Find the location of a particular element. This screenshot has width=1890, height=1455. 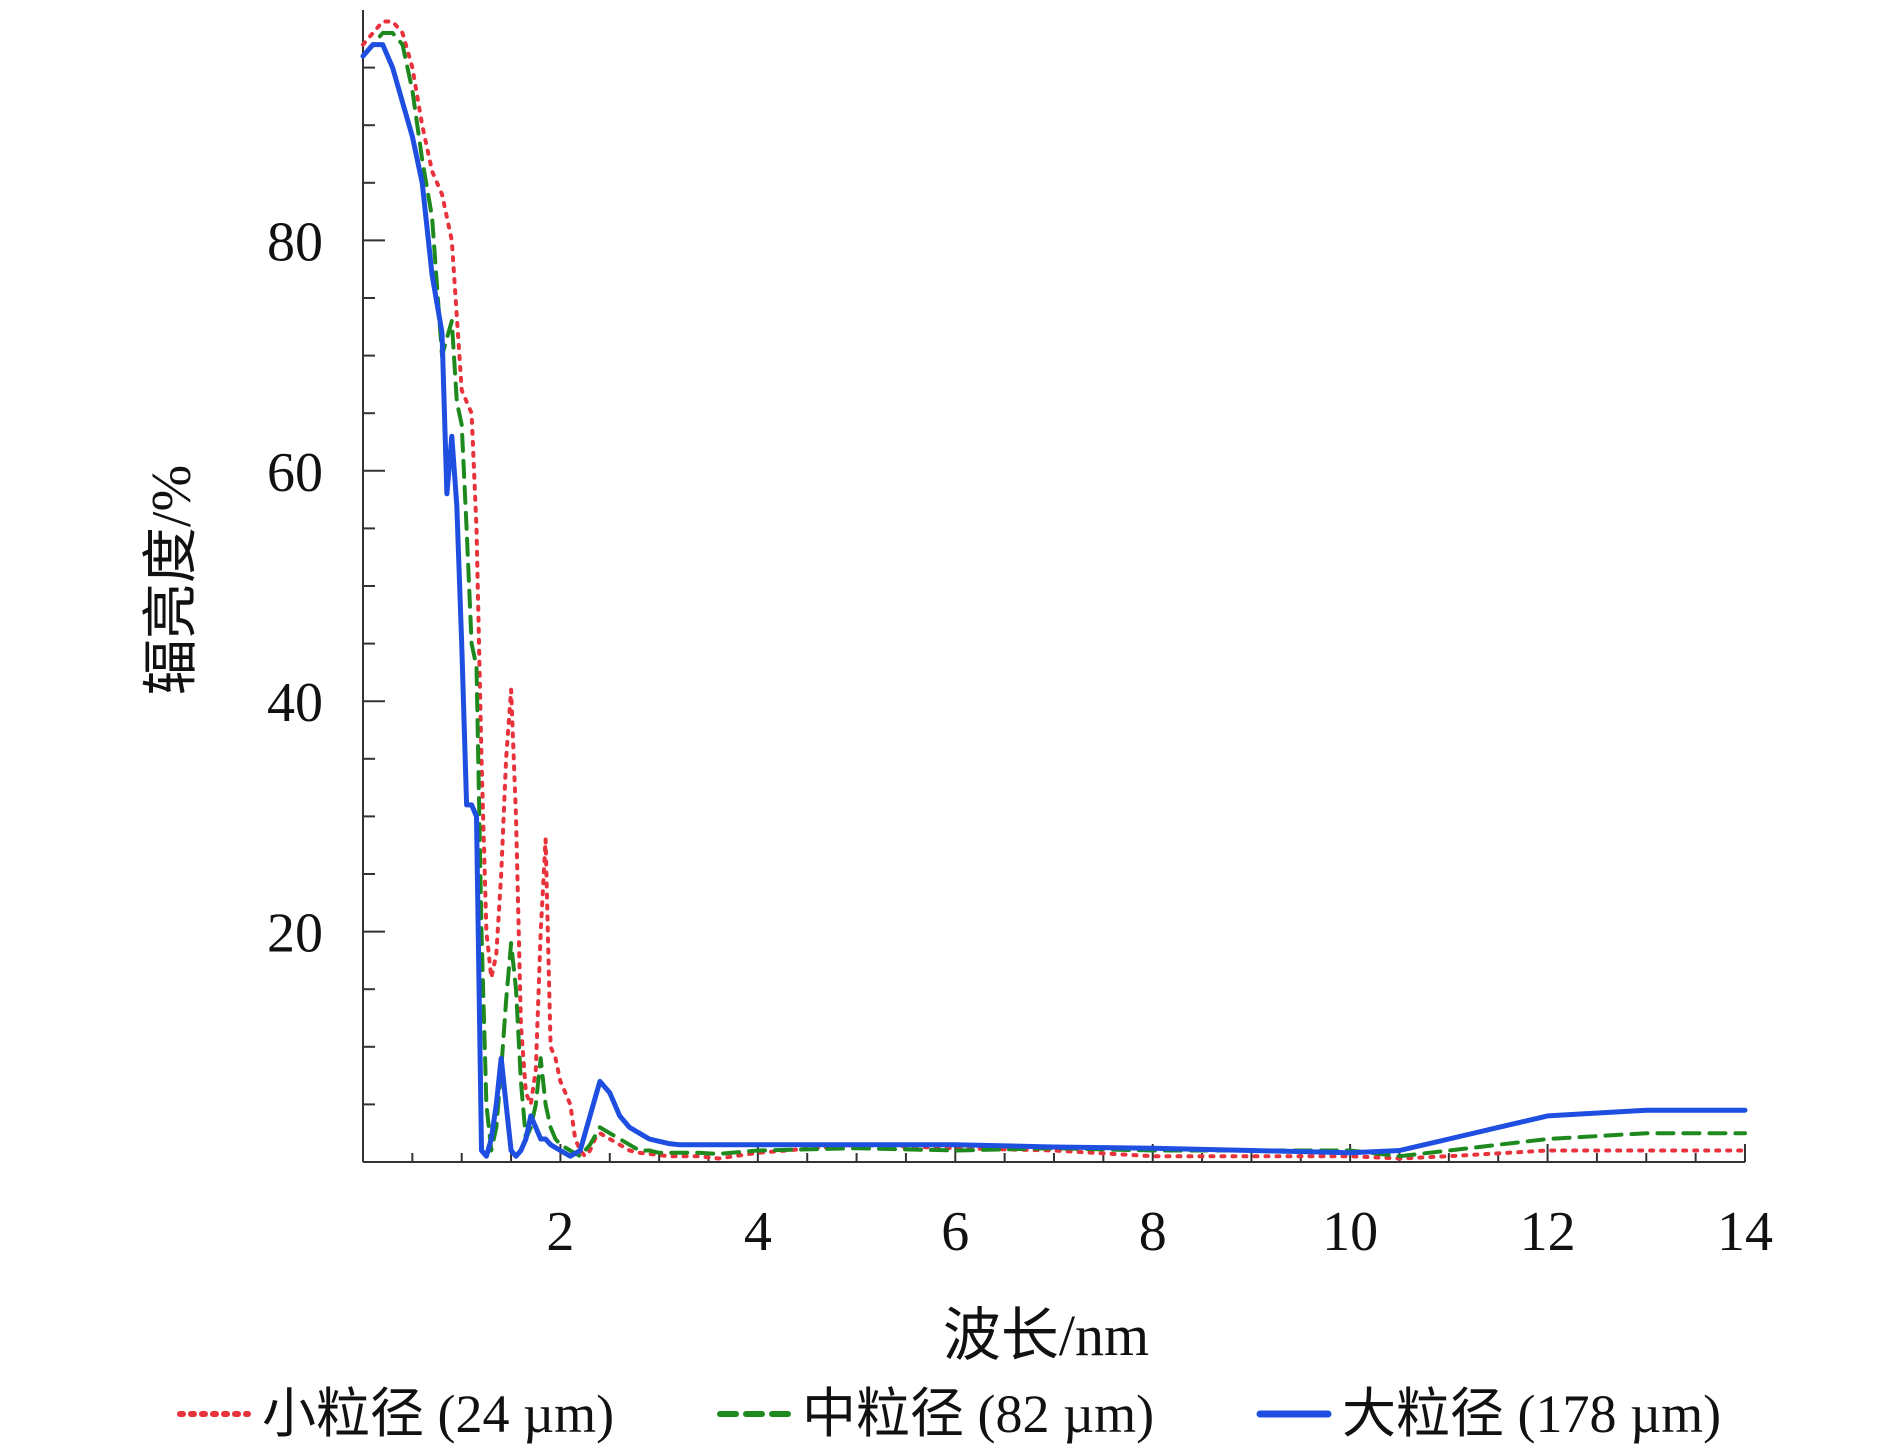

x-axis-title: 波长/nm is located at coordinates (1046, 1335).